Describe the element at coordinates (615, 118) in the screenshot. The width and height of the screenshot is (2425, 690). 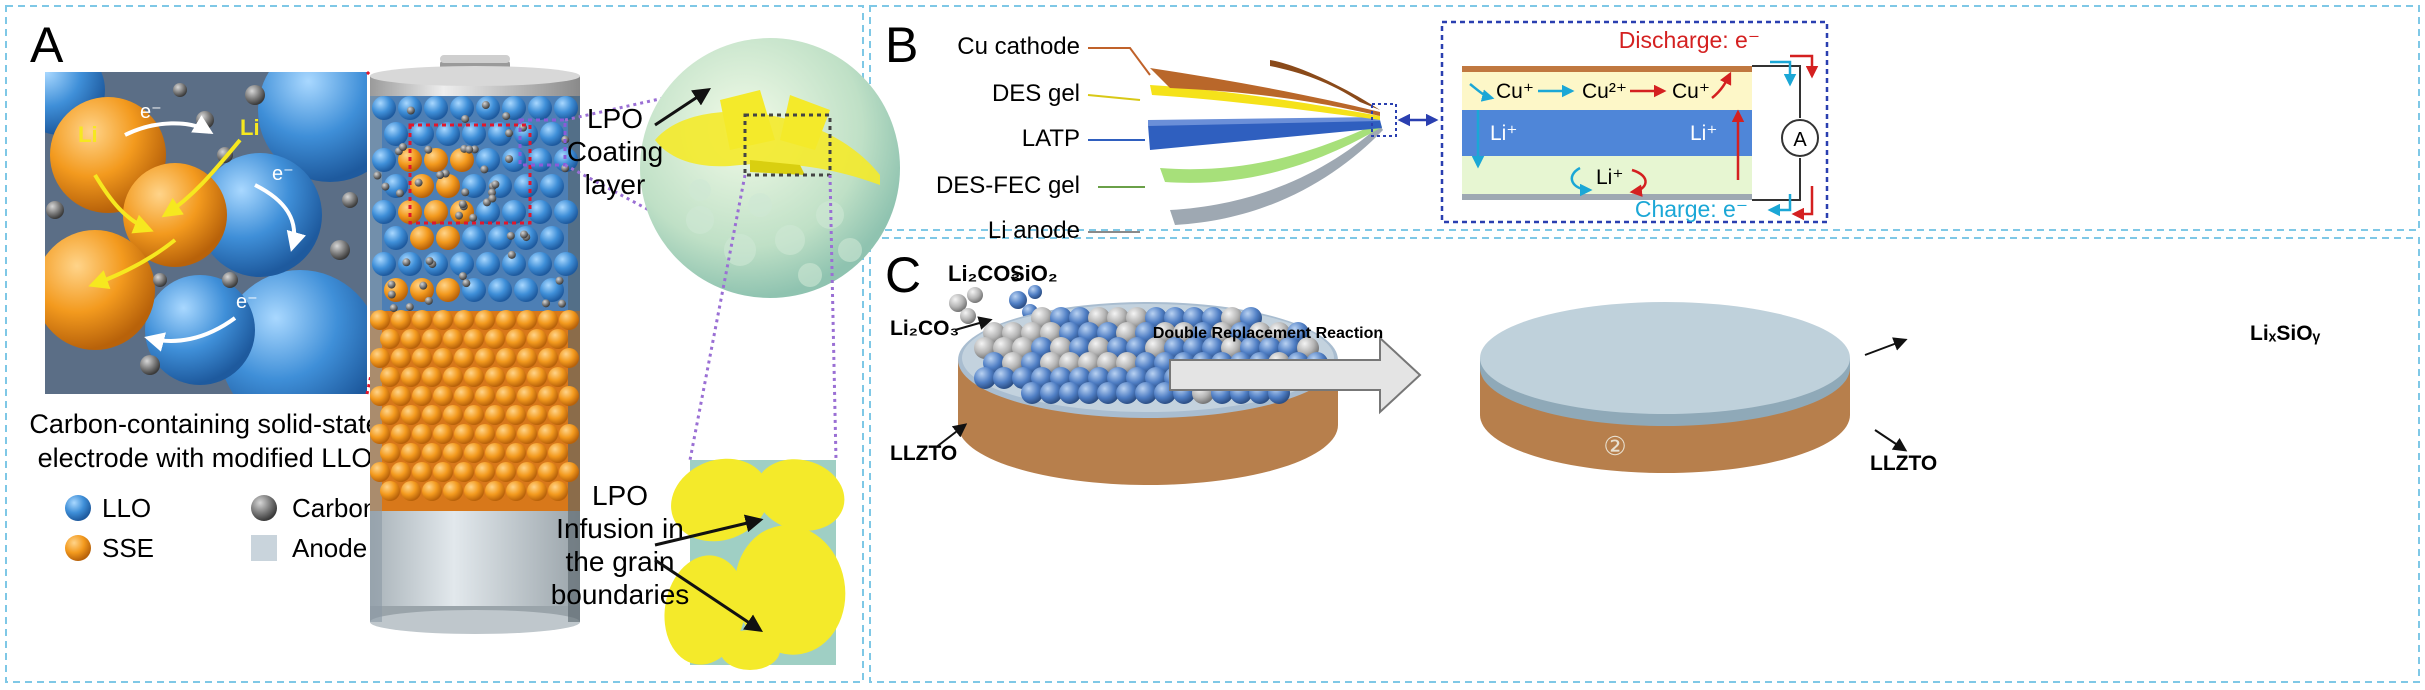
I see `callout-coating-line1: LPO` at that location.